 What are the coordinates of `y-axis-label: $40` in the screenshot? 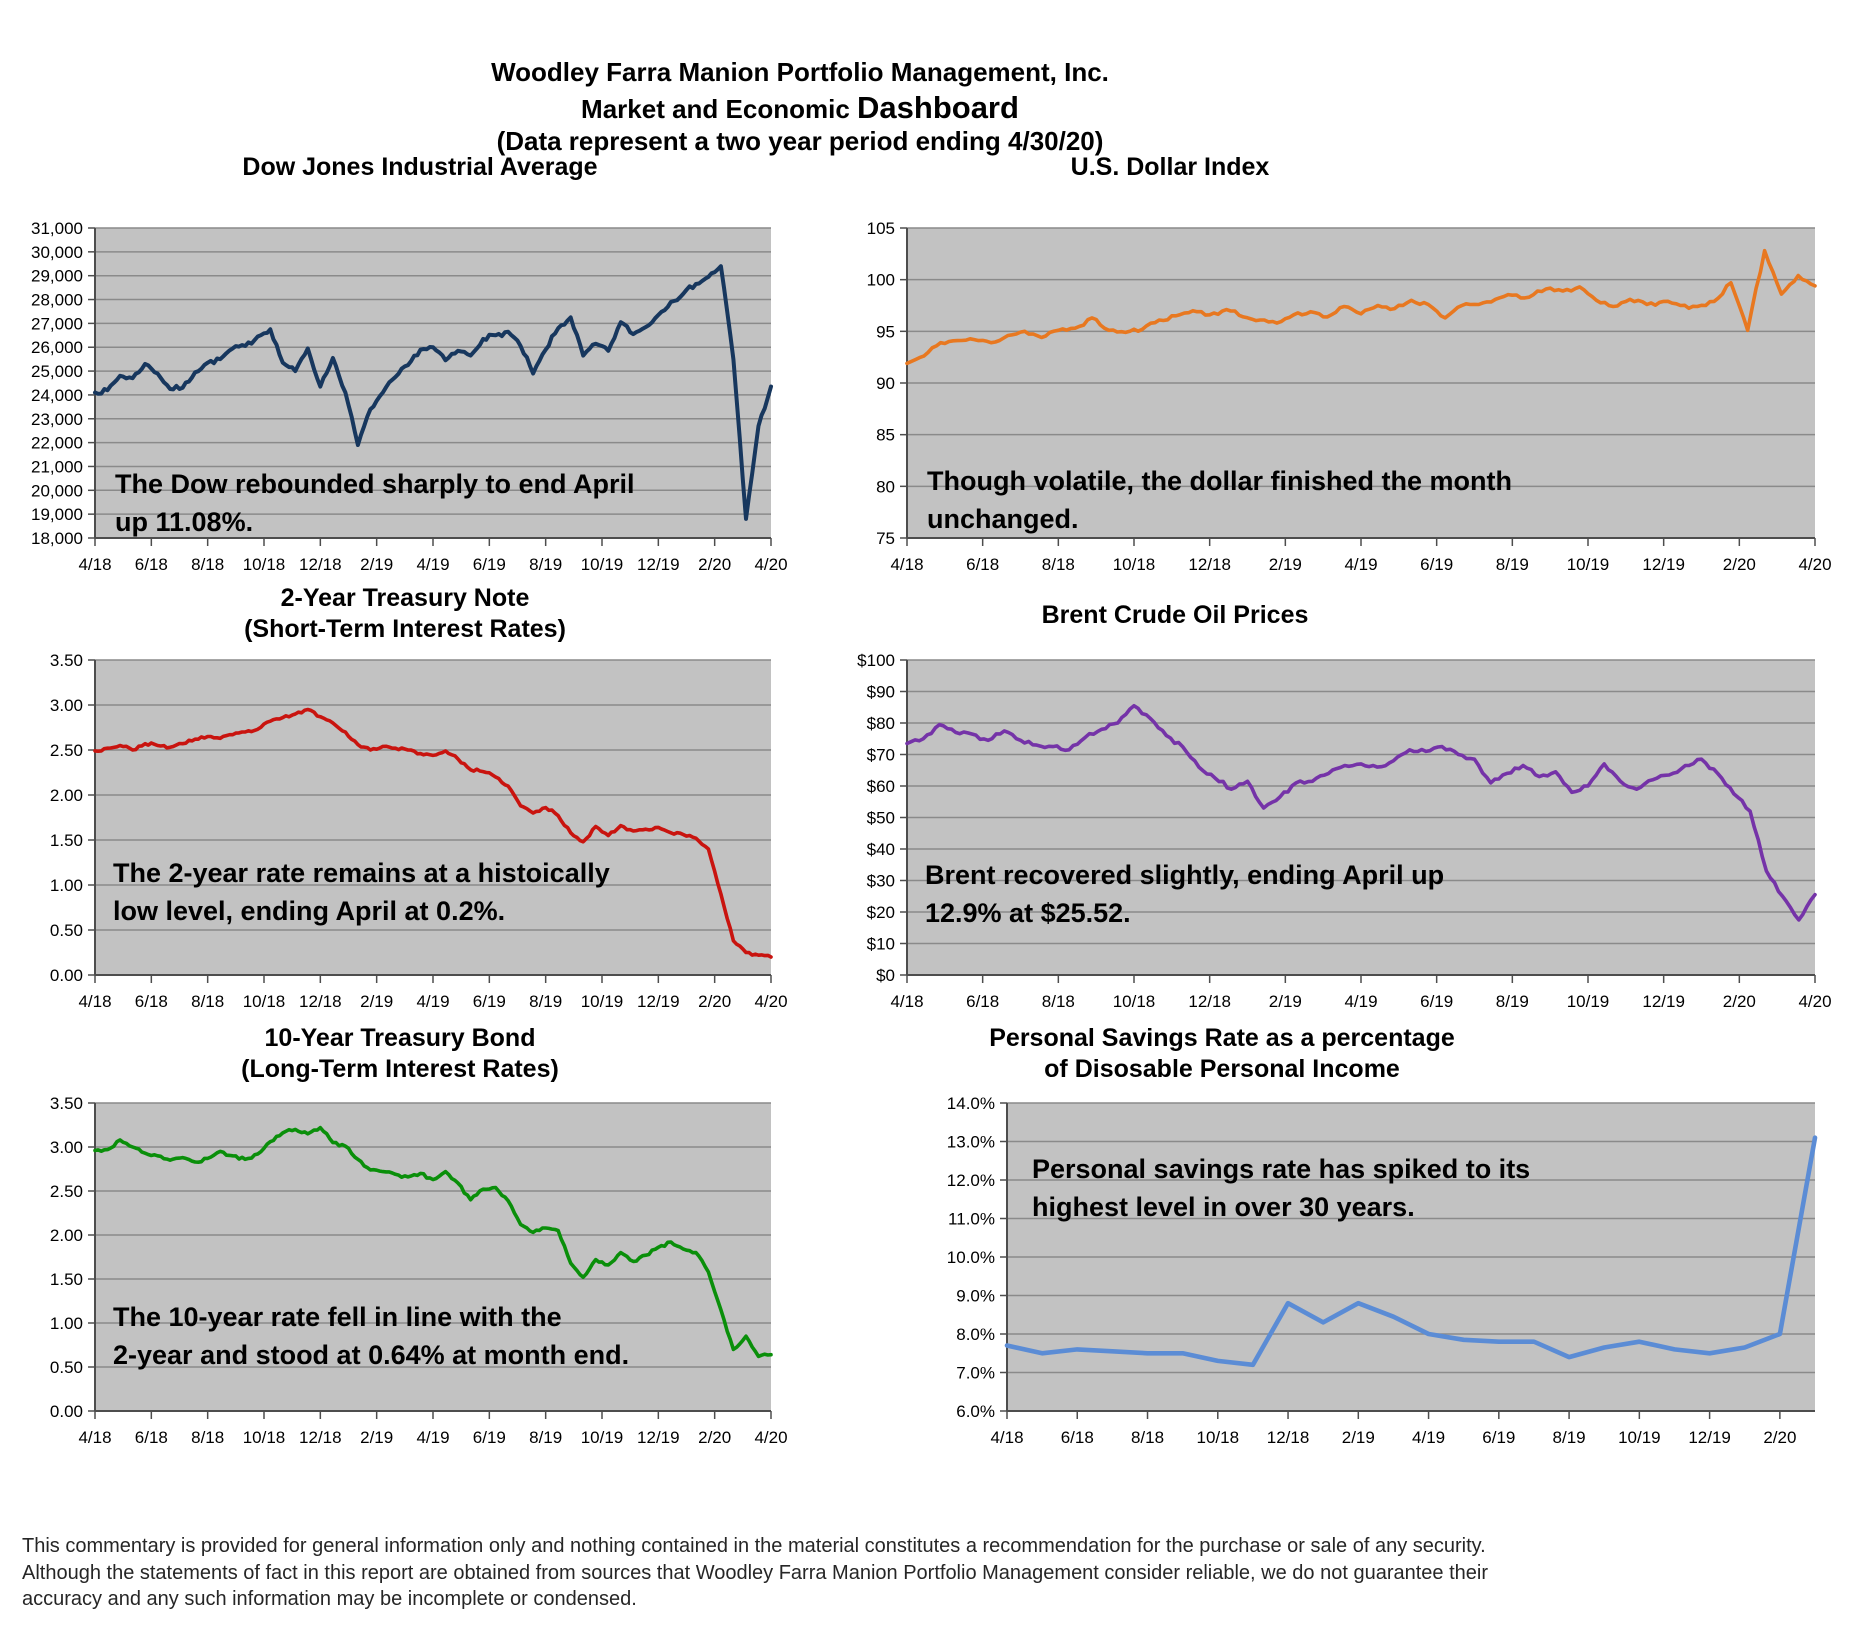 It's located at (881, 849).